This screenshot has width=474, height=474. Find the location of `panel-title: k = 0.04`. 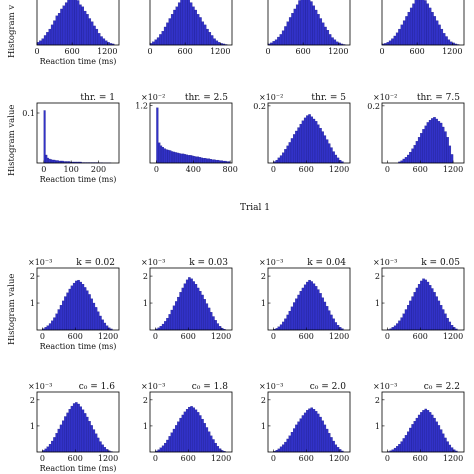

panel-title: k = 0.04 is located at coordinates (326, 263).